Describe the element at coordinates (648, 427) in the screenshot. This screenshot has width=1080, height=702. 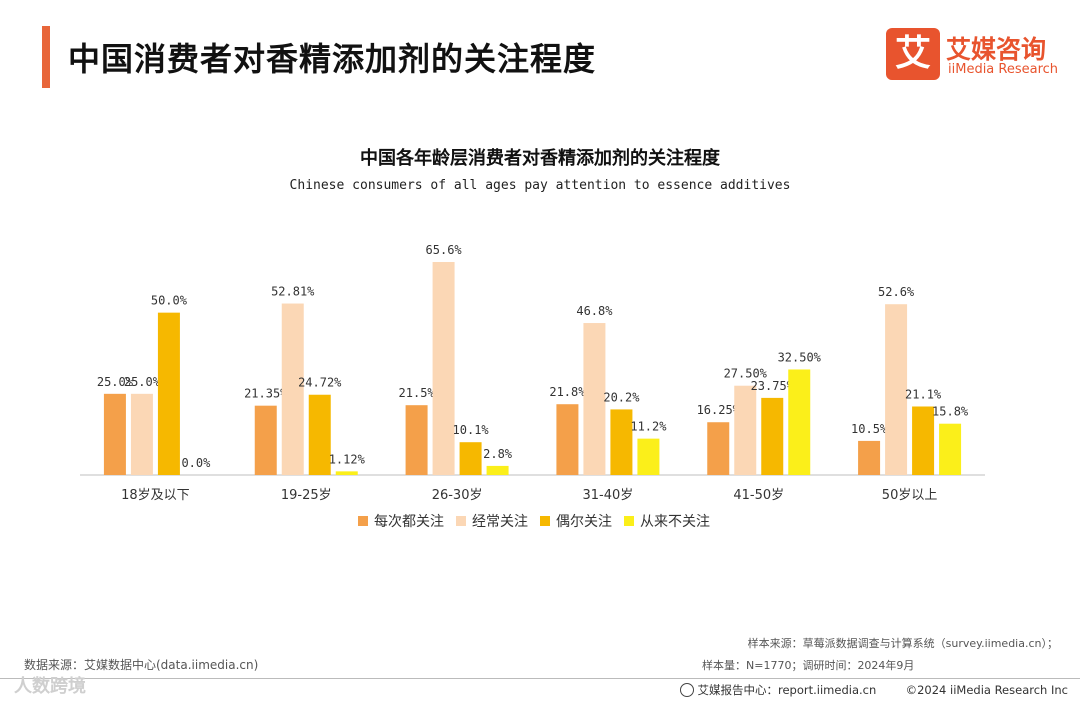
I see `data-label: 11.2%` at that location.